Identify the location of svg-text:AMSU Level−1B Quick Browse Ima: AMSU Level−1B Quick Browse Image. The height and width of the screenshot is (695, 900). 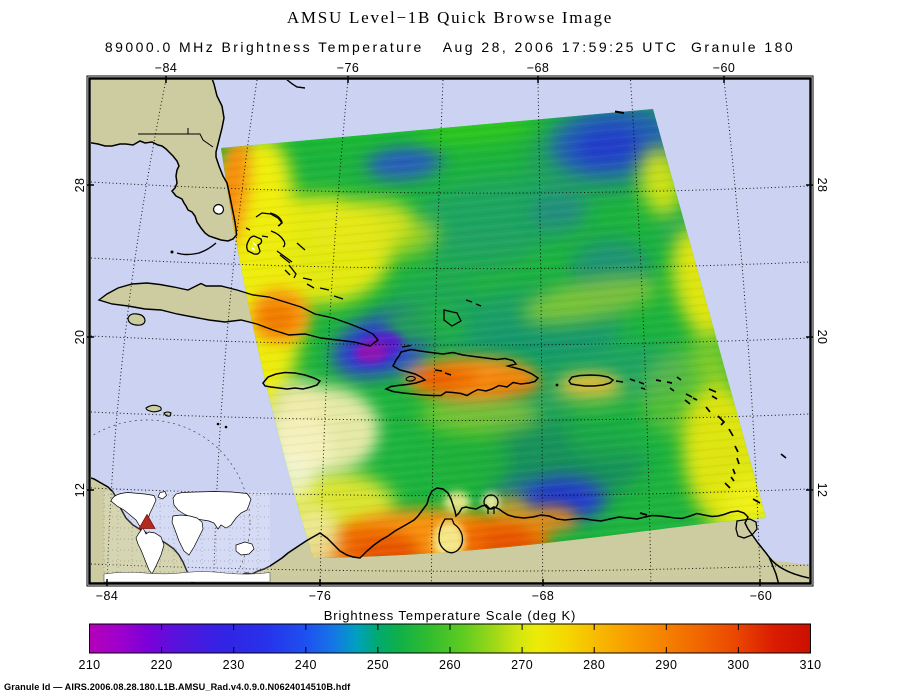
(450, 17).